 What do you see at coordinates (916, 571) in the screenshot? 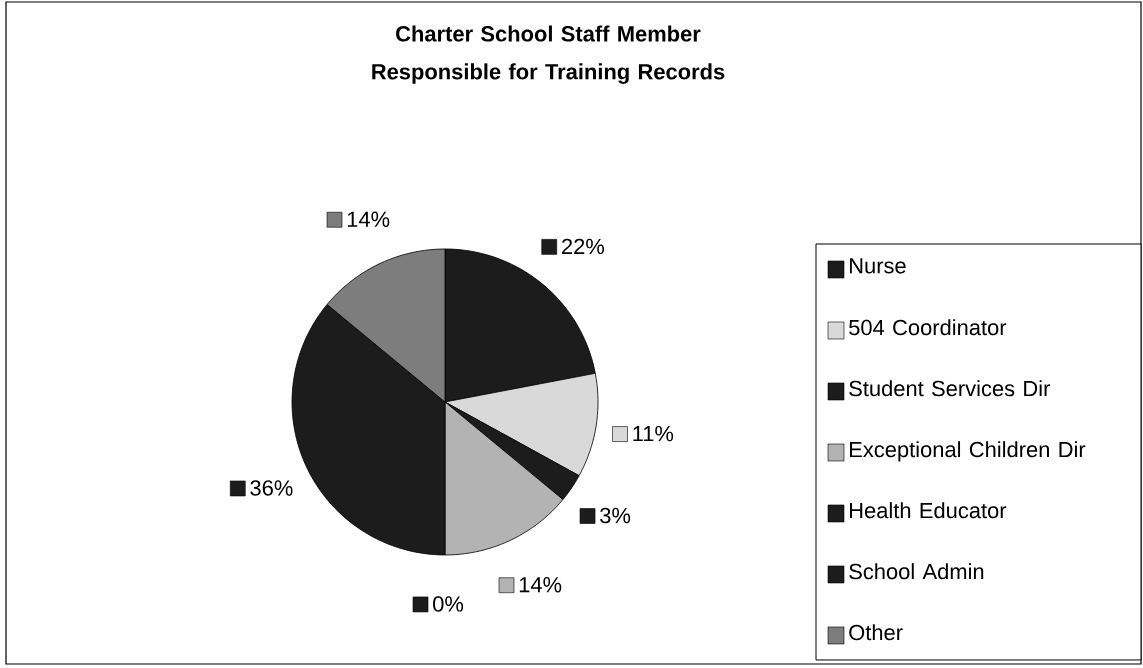
I see `legend-label: School Admin` at bounding box center [916, 571].